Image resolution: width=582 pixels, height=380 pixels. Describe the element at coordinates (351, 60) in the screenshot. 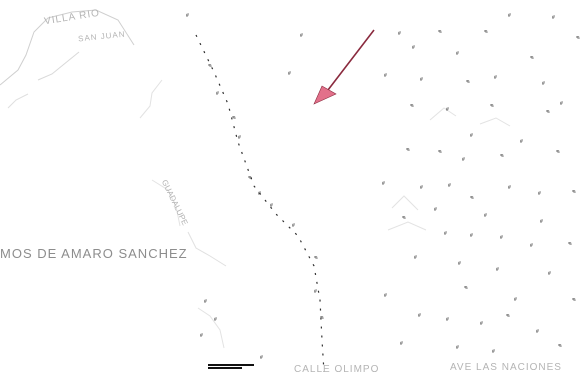

I see `arrow-shaft` at that location.